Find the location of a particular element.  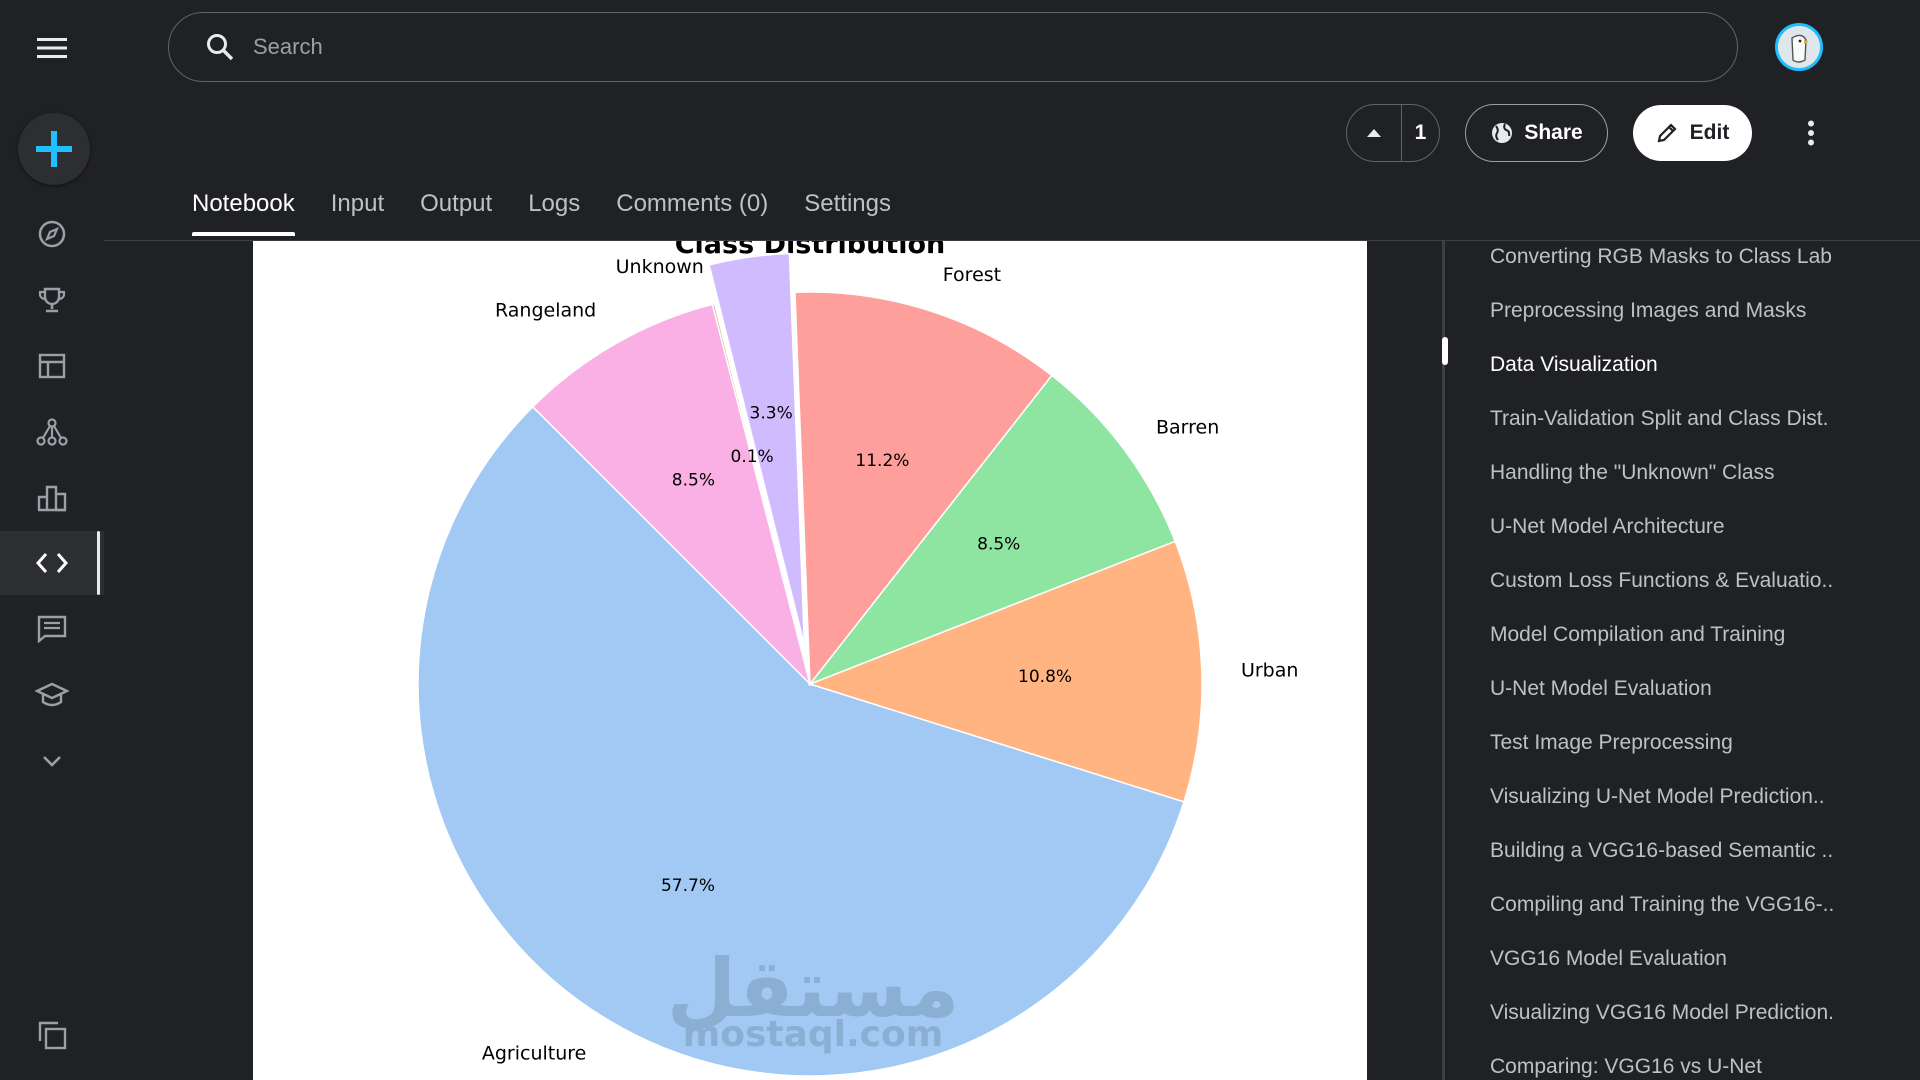

copy-icon is located at coordinates (52, 1035).